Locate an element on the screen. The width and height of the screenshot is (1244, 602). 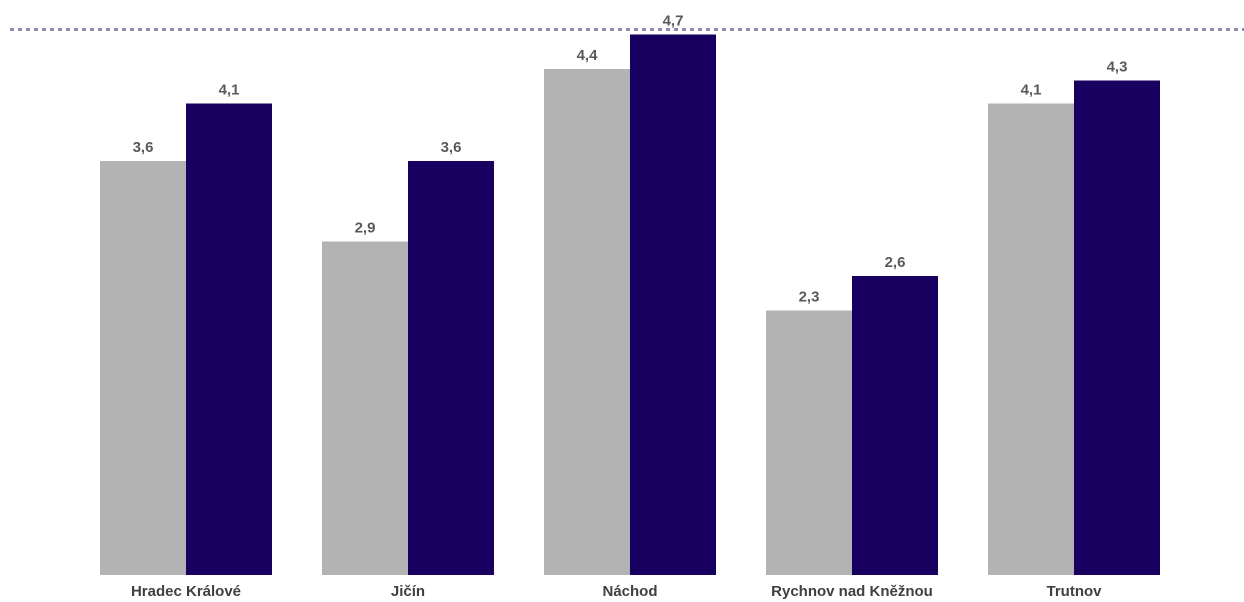
category-label-0: Hradec Králové is located at coordinates (186, 591).